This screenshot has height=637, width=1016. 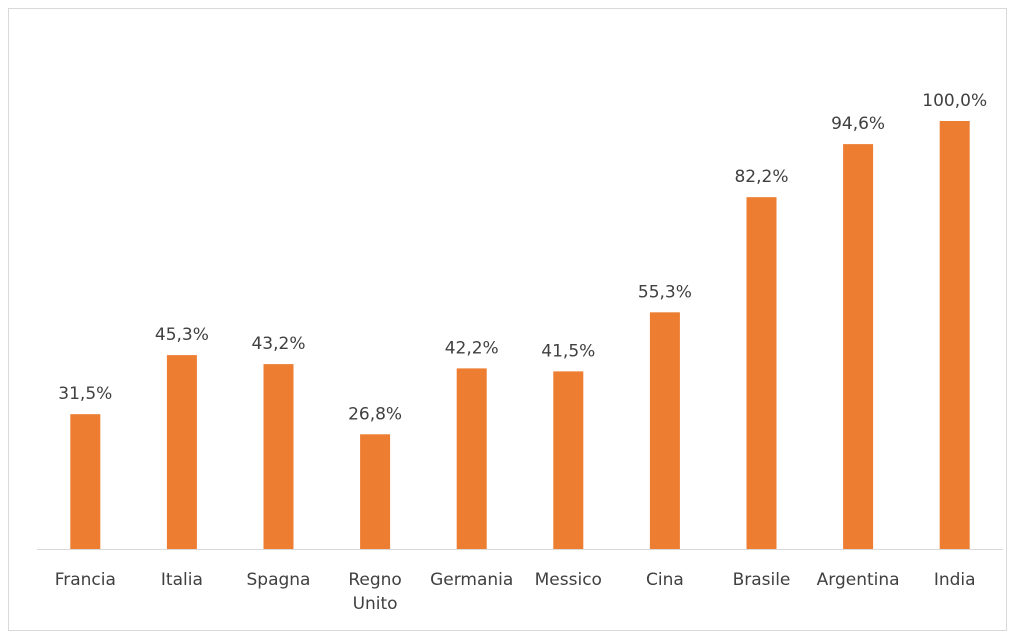 What do you see at coordinates (182, 335) in the screenshot?
I see `data-label: 45,3%` at bounding box center [182, 335].